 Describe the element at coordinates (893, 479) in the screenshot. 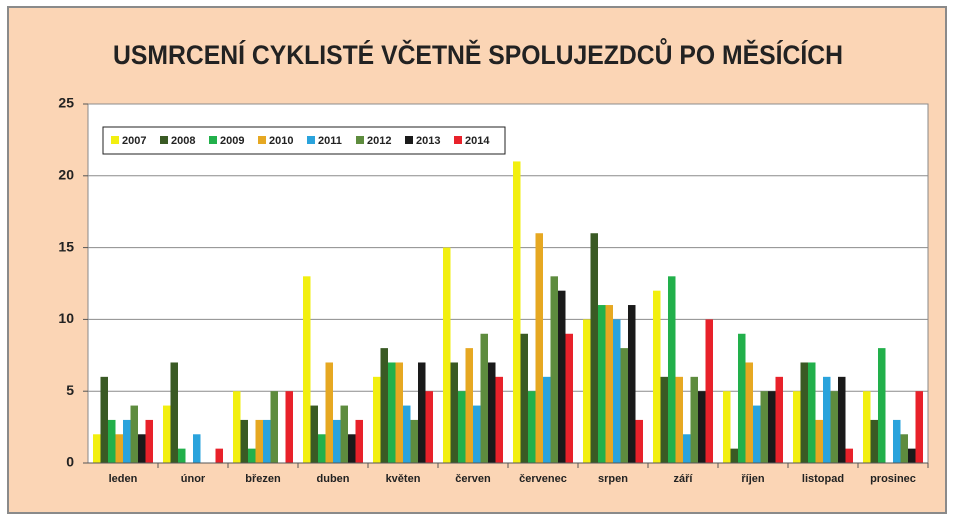

I see `x-tick-label: prosinec` at that location.